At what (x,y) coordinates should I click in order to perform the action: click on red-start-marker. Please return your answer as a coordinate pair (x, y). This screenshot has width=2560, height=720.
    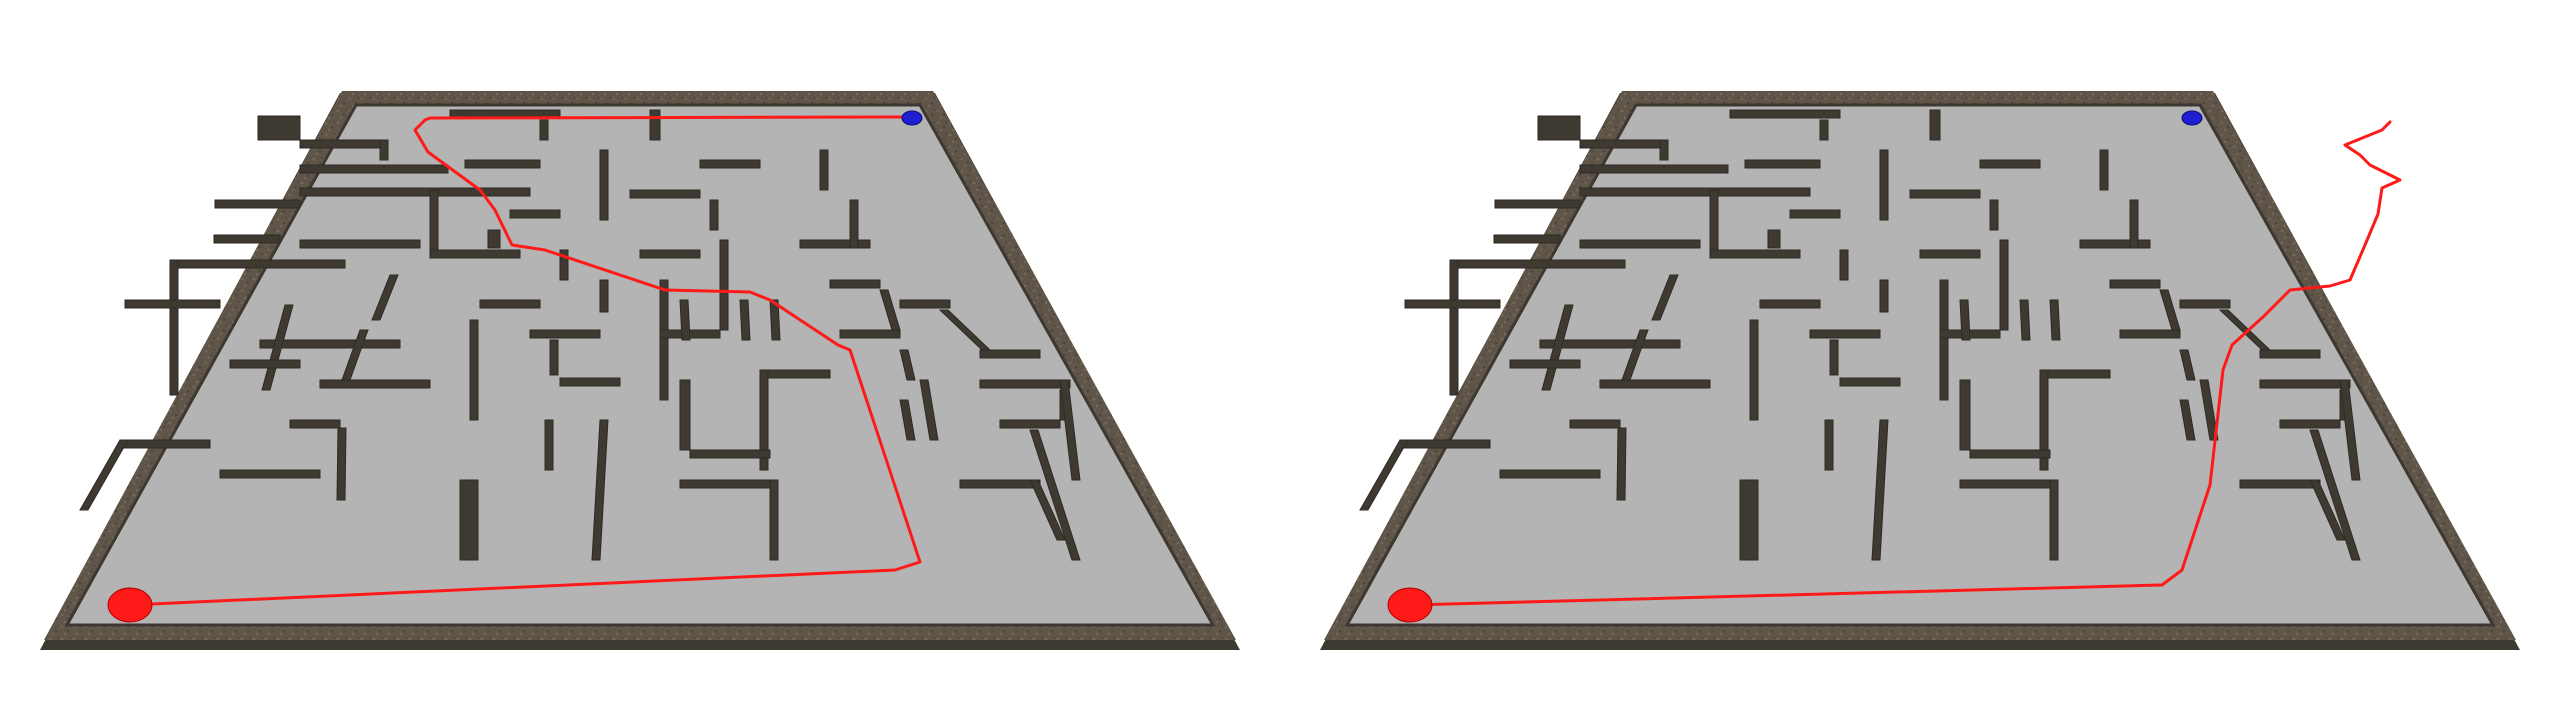
    Looking at the image, I should click on (130, 605).